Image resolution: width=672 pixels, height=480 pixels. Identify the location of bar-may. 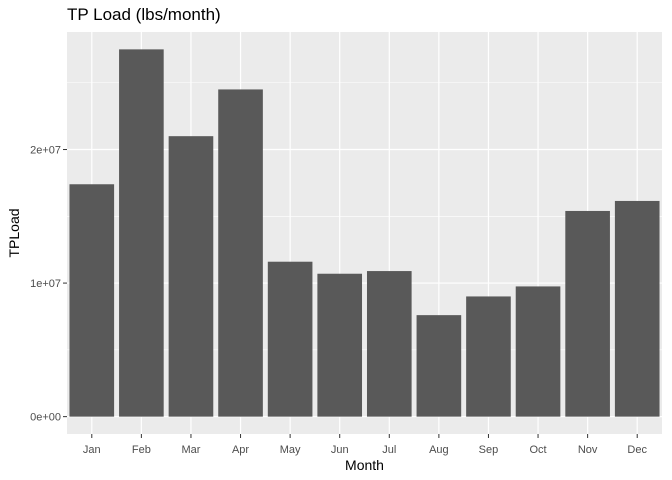
(290, 339).